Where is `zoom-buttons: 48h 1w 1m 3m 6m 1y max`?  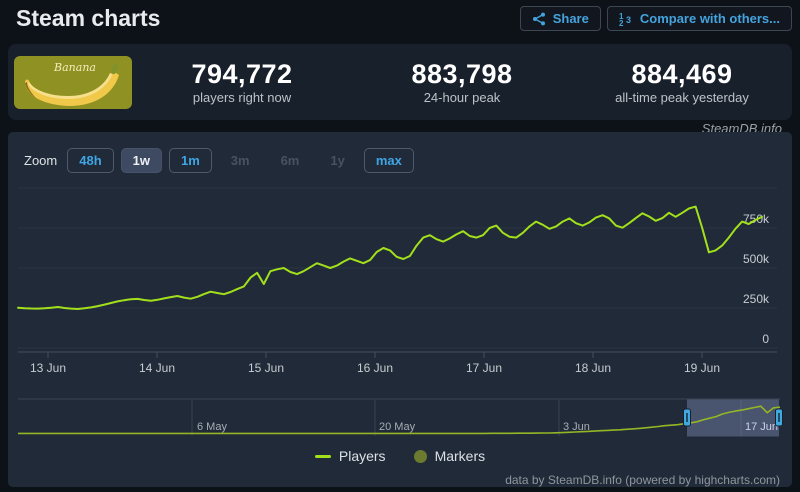
zoom-buttons: 48h 1w 1m 3m 6m 1y max is located at coordinates (240, 160).